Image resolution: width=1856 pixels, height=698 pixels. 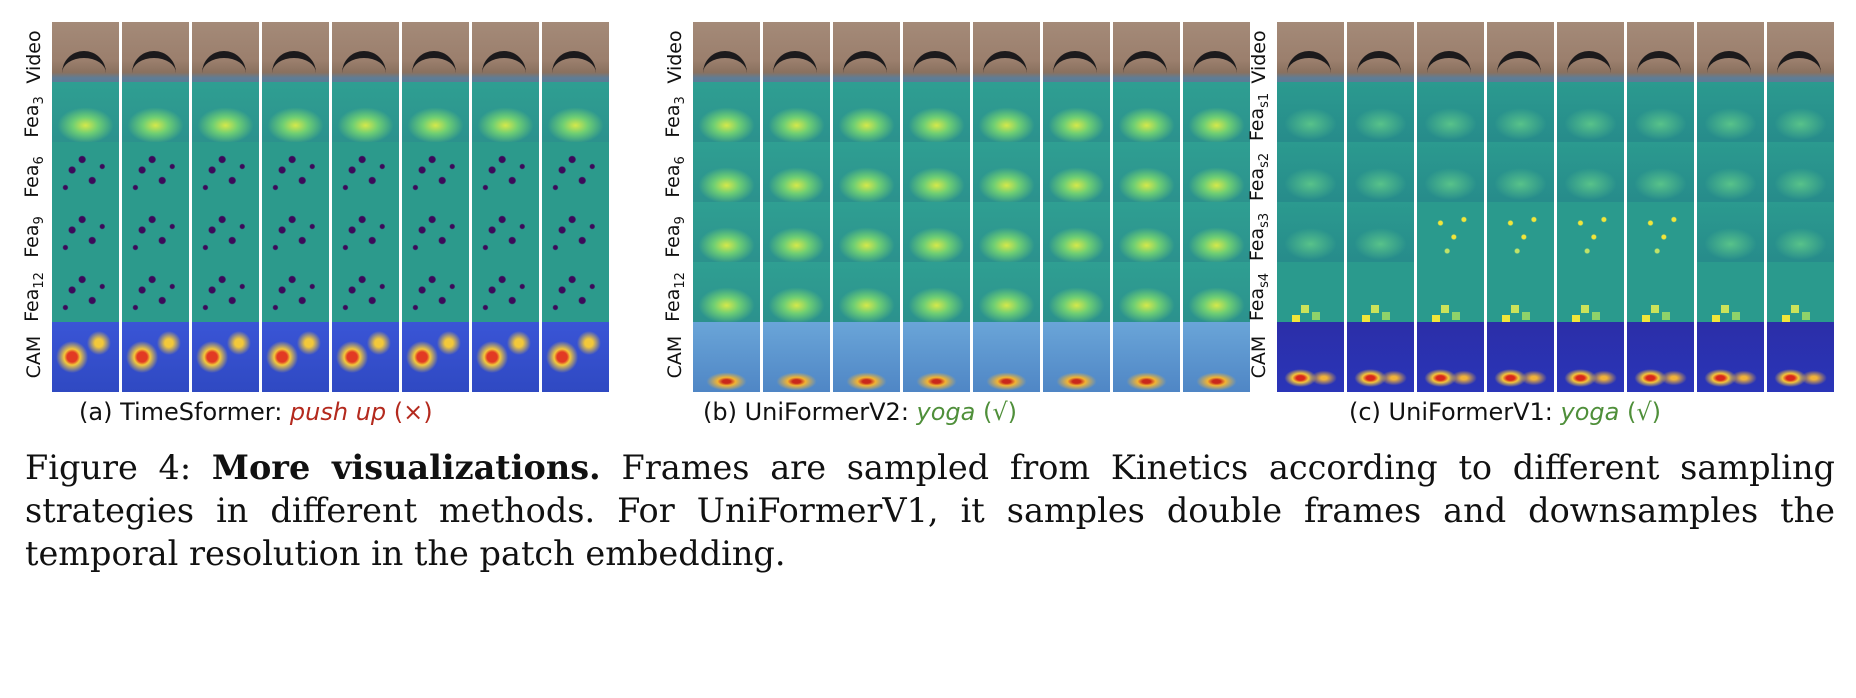 I want to click on figure-caption-title: More visualizations., so click(x=406, y=467).